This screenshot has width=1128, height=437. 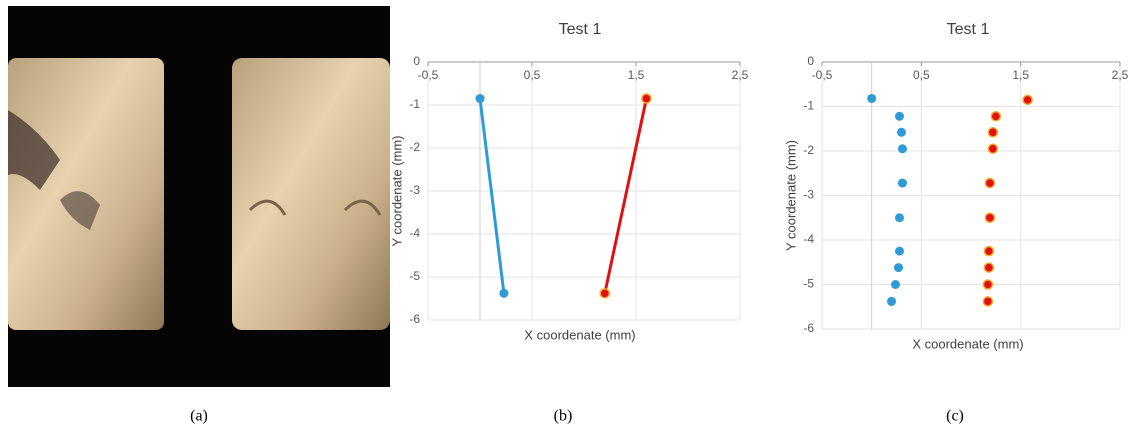 I want to click on caption: (a), so click(x=199, y=416).